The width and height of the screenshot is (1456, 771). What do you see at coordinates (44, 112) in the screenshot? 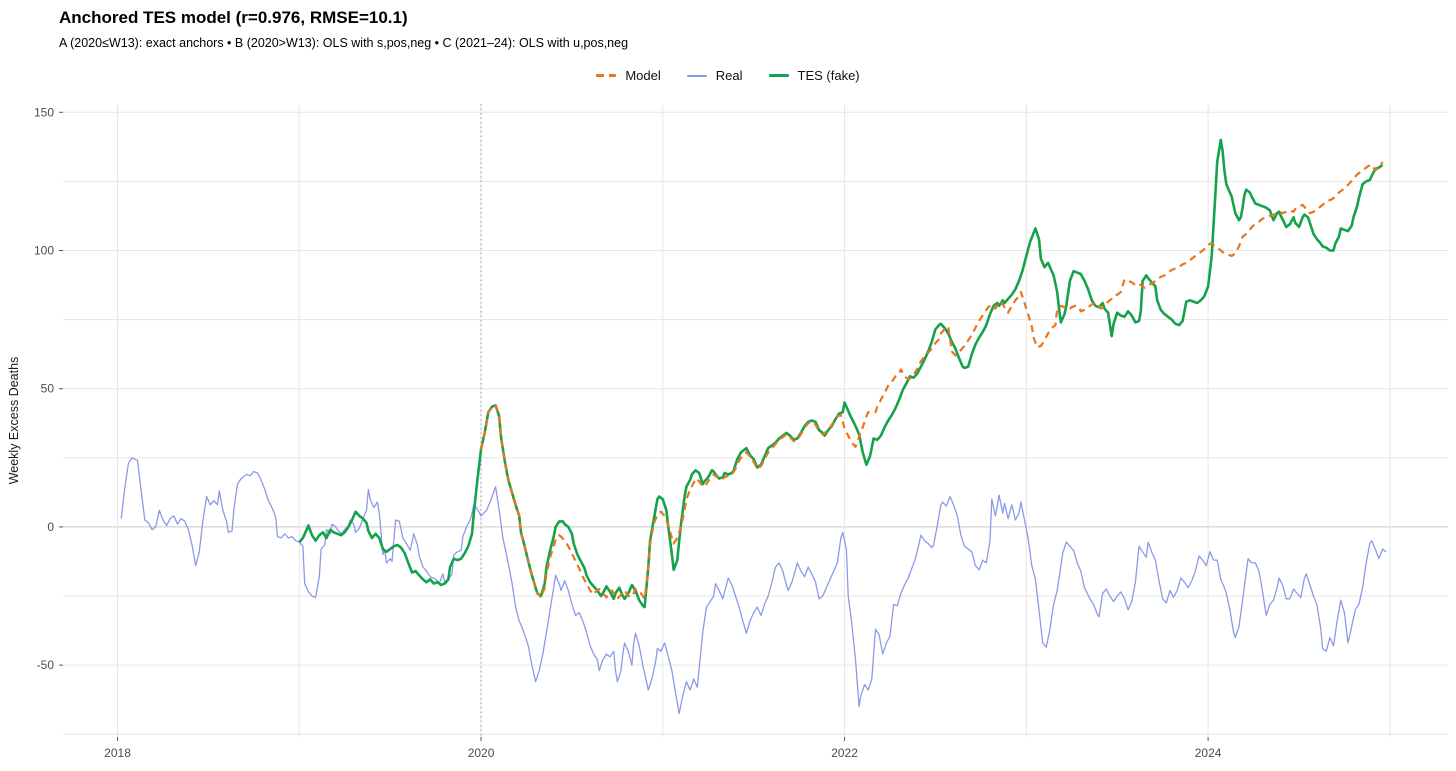
I see `y-tick-label: 150` at bounding box center [44, 112].